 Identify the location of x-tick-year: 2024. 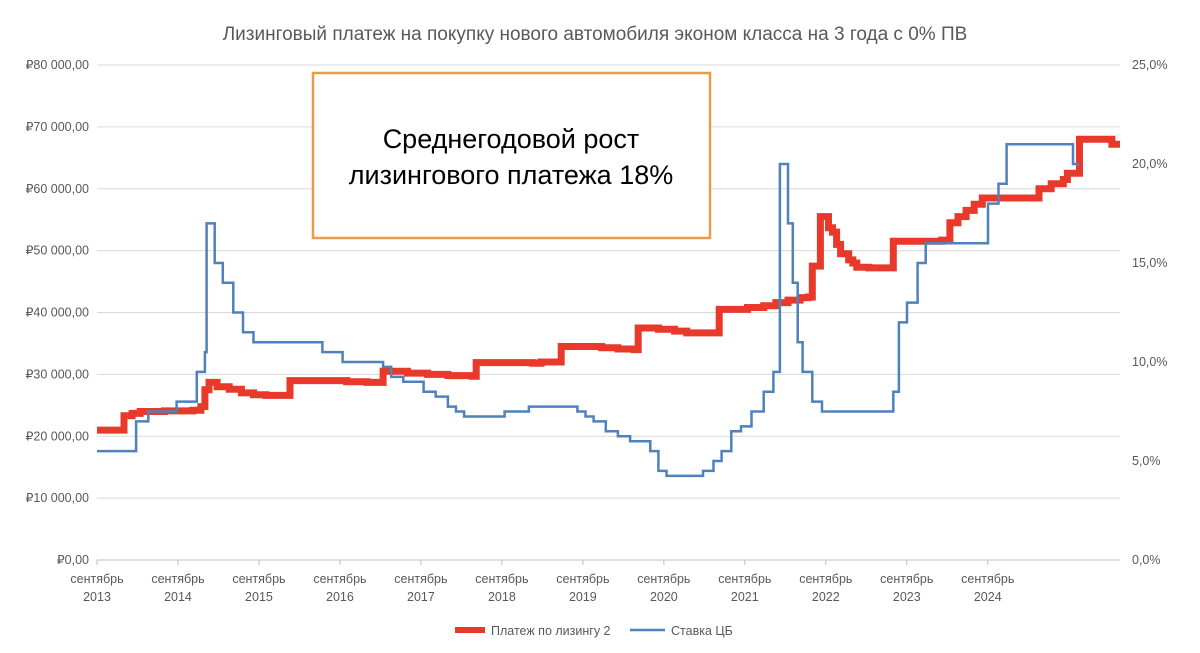
(988, 597).